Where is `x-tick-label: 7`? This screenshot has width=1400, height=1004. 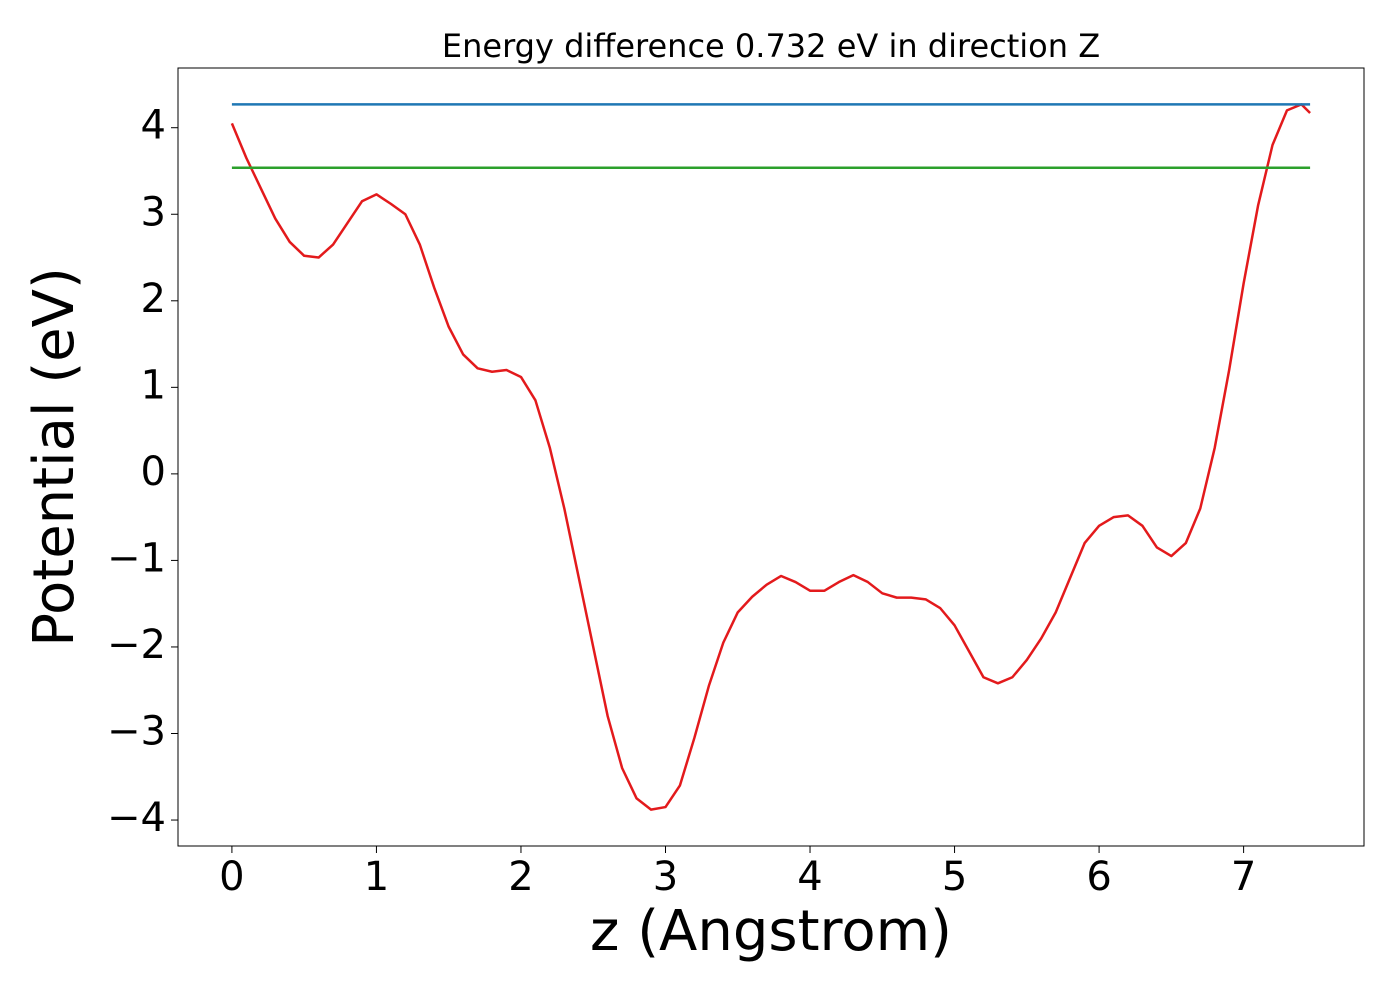
x-tick-label: 7 is located at coordinates (1243, 877).